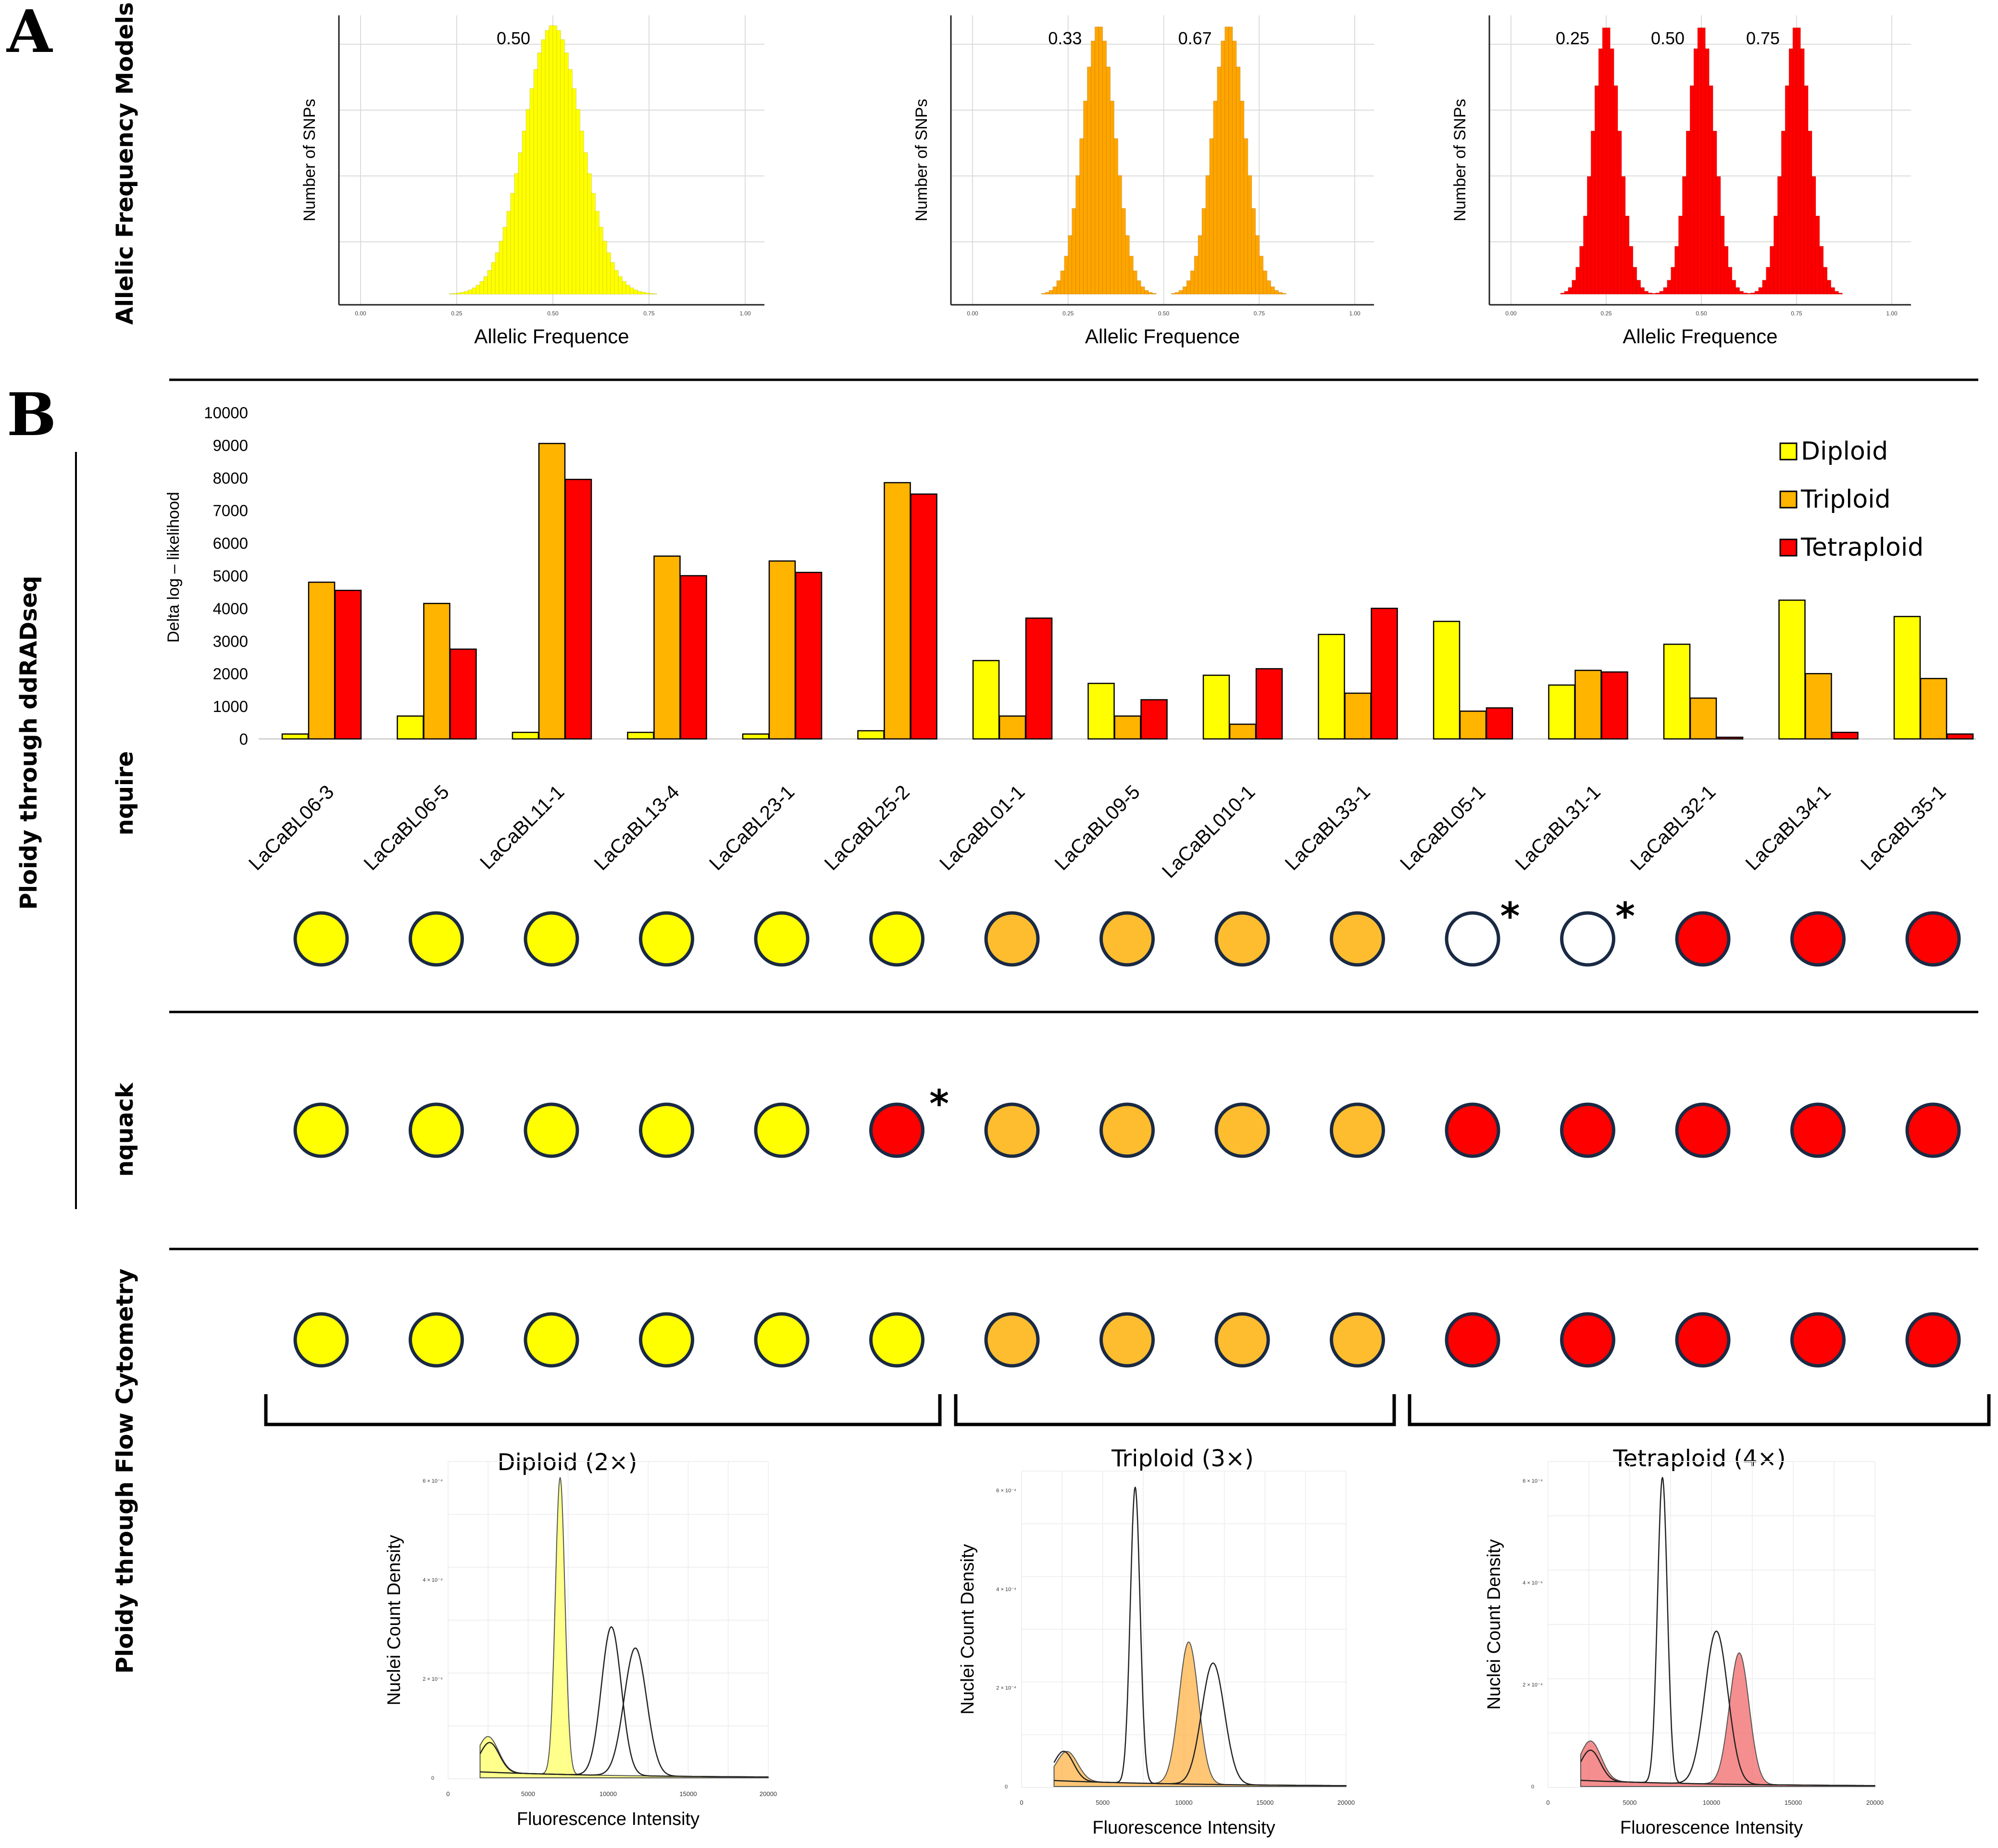 This screenshot has width=1998, height=1848. Describe the element at coordinates (230, 576) in the screenshot. I see `bar-y-tick: 5000` at that location.